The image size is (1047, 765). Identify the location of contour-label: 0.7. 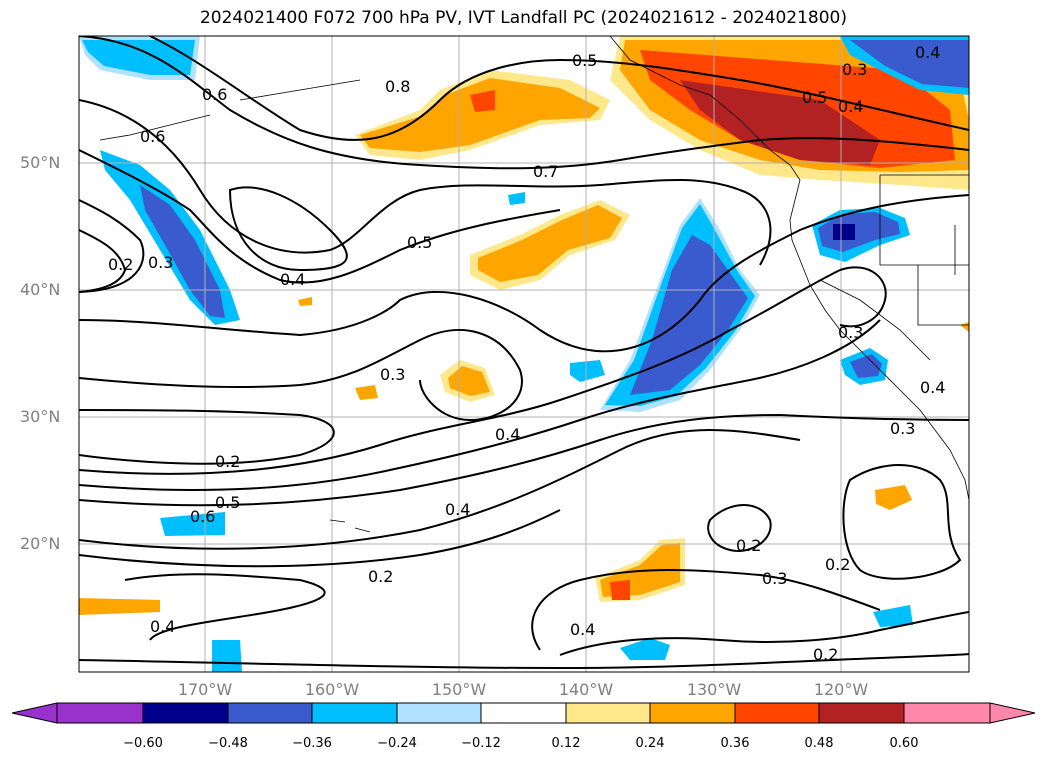
(545, 171).